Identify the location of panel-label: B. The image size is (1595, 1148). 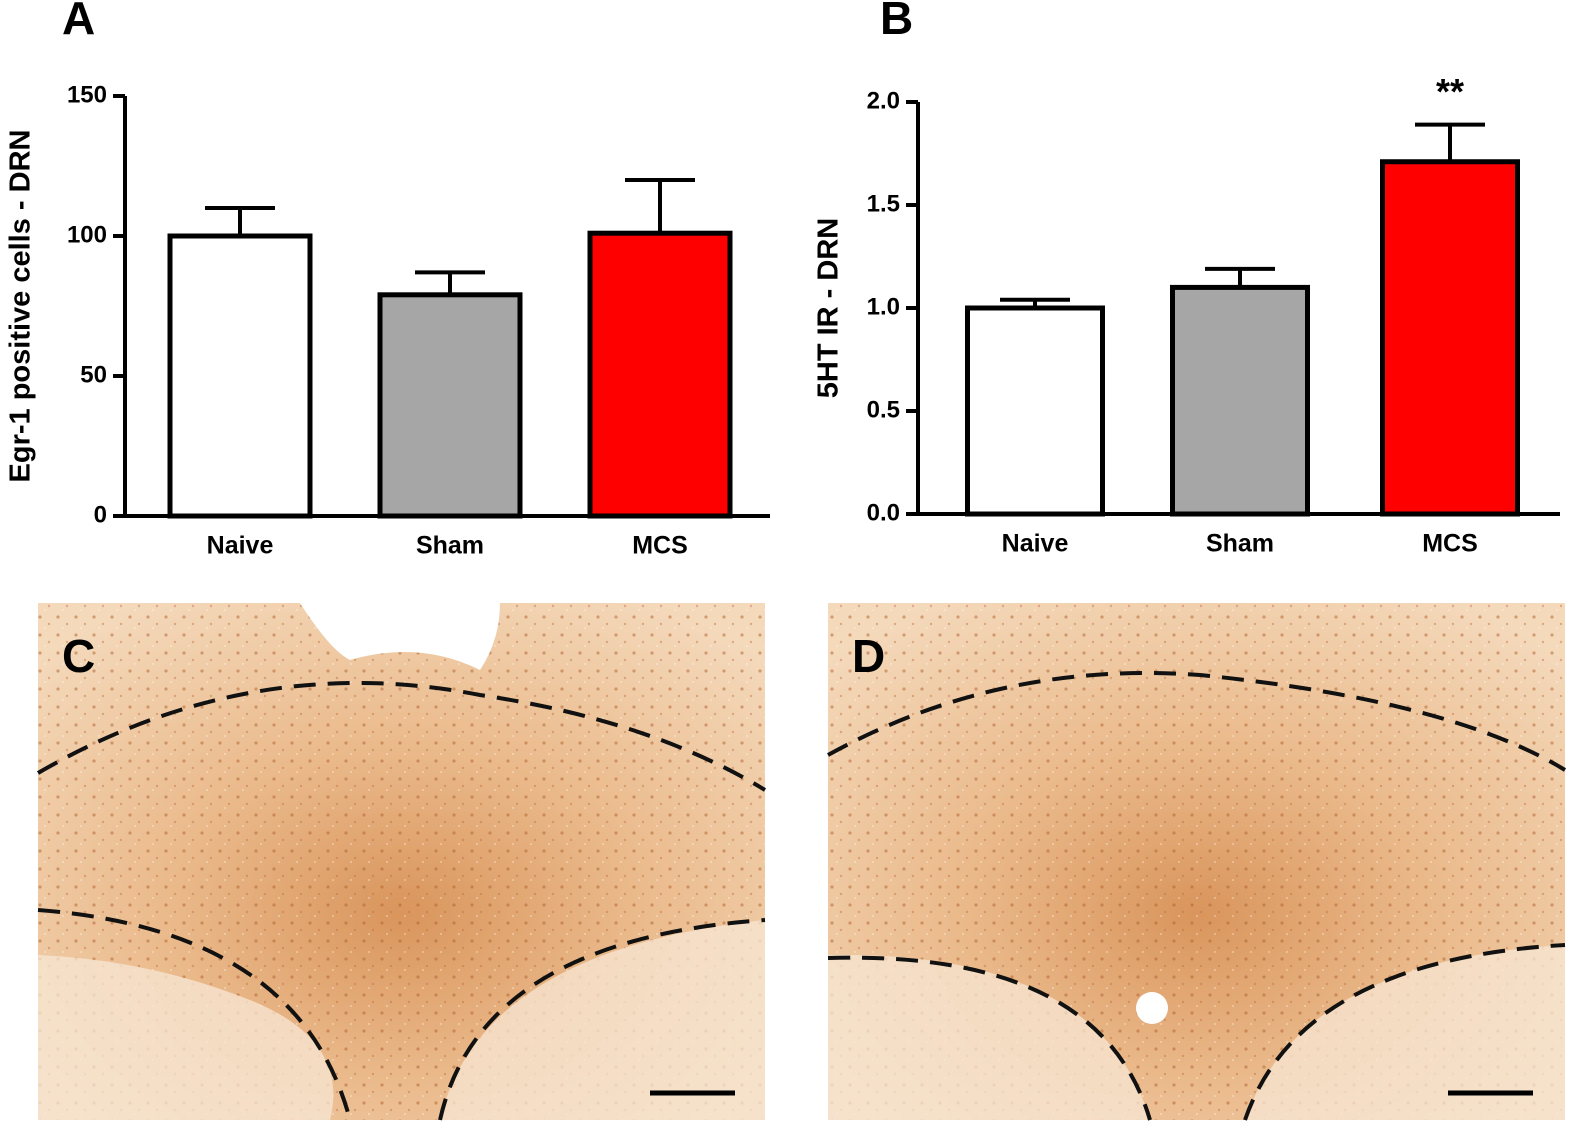
(896, 22).